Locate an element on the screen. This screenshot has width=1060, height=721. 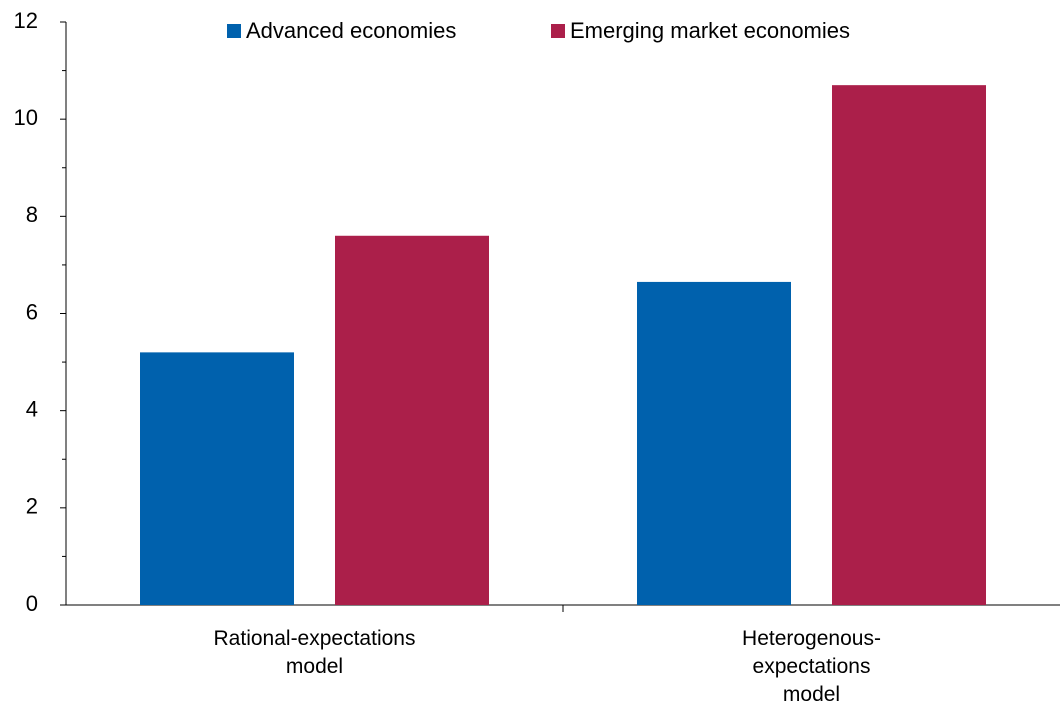
y-tick-label: 0 is located at coordinates (32, 603).